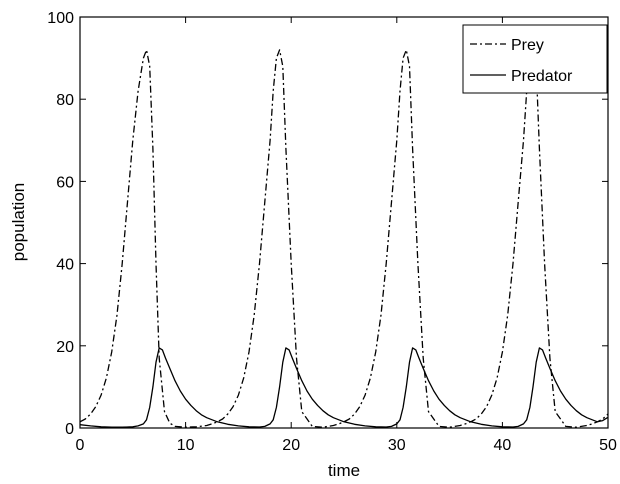 The width and height of the screenshot is (620, 484). I want to click on x-tick-label: 30, so click(397, 445).